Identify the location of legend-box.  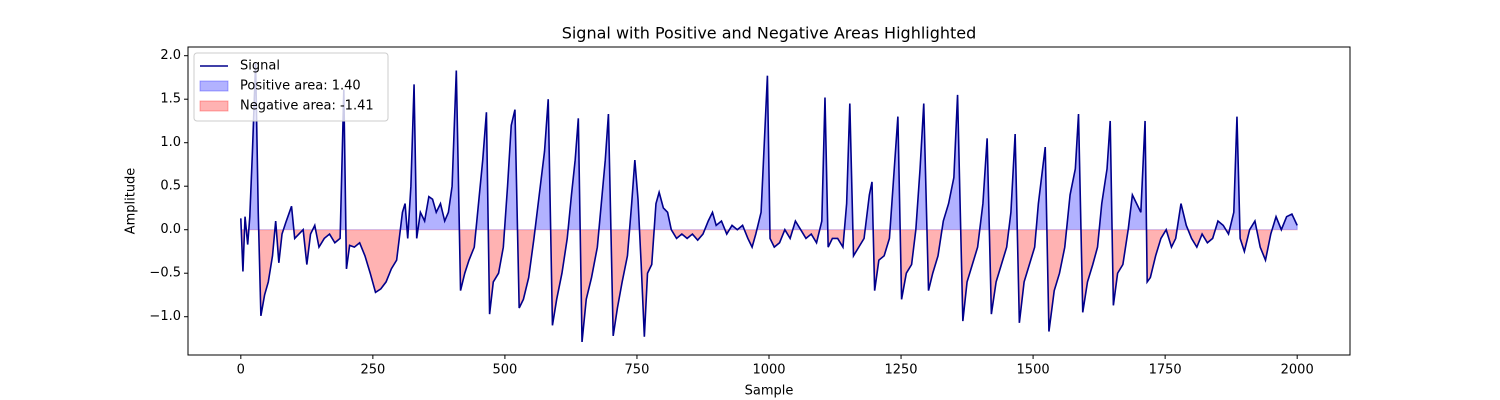
(291, 87).